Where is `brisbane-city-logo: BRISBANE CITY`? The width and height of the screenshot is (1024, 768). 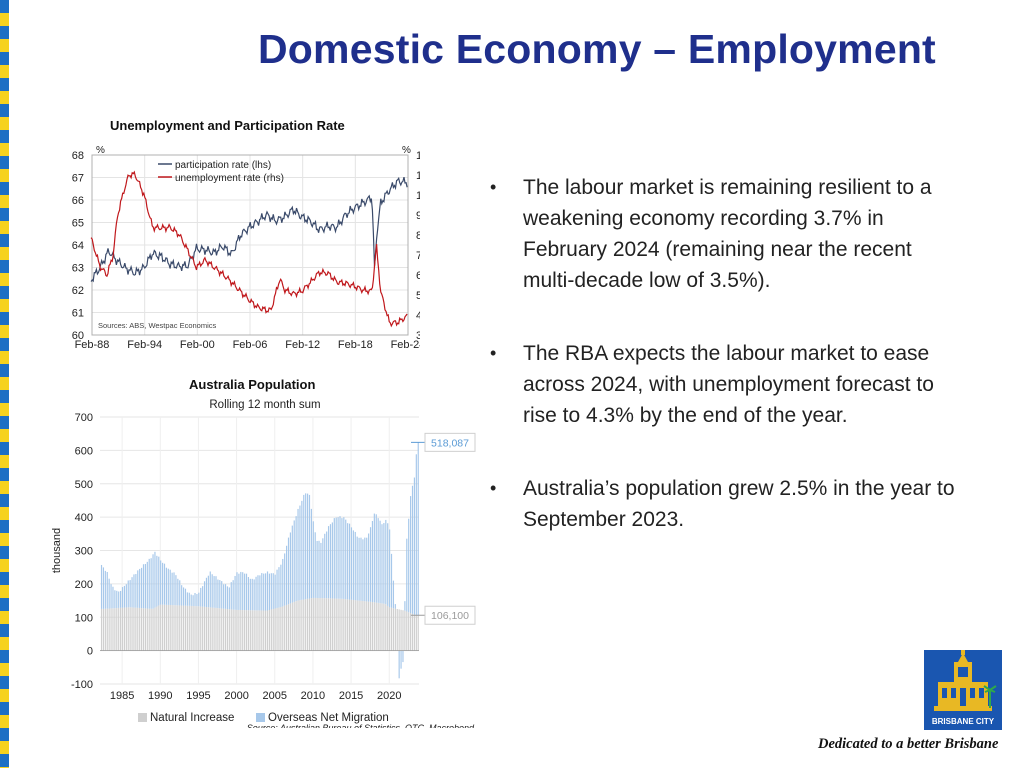 brisbane-city-logo: BRISBANE CITY is located at coordinates (963, 690).